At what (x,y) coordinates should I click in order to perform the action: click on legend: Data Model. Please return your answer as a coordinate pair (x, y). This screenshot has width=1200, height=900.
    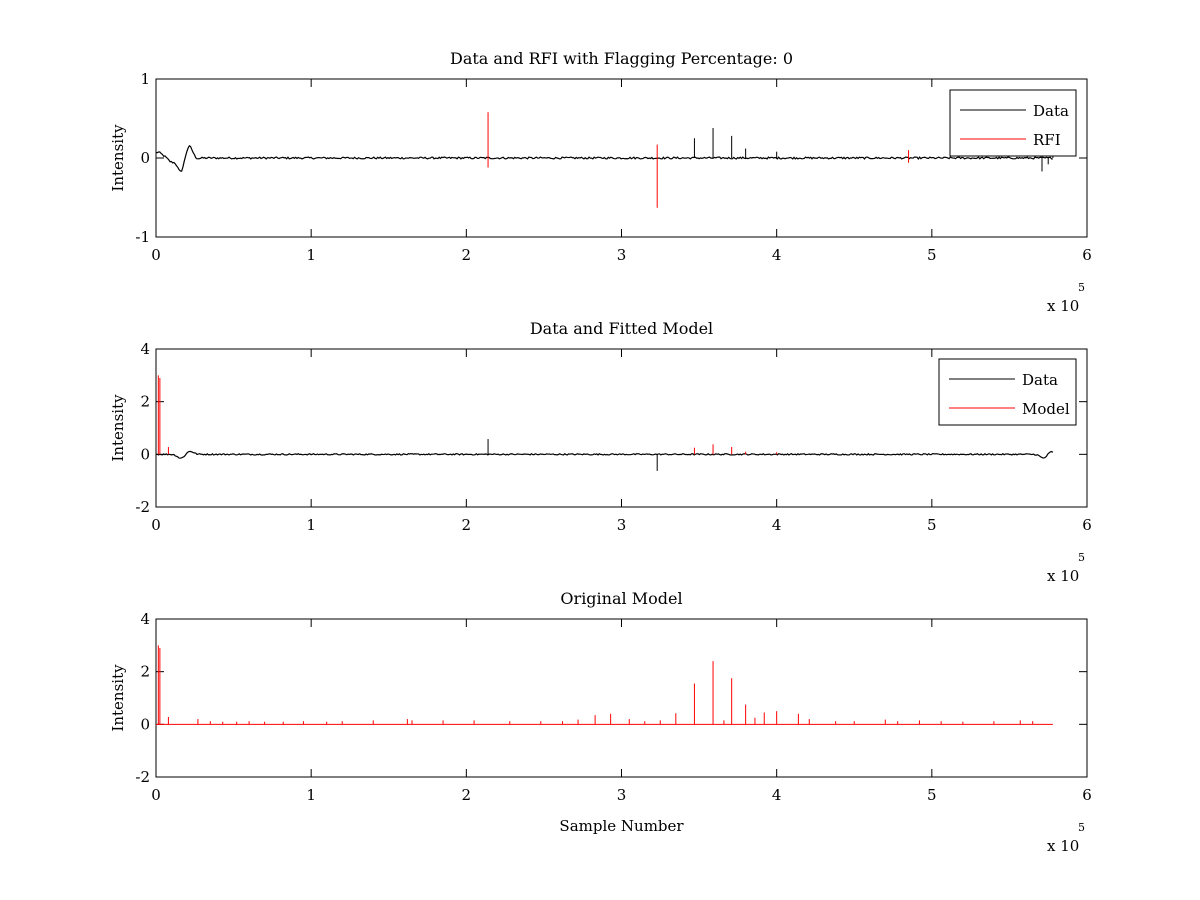
    Looking at the image, I should click on (1007, 392).